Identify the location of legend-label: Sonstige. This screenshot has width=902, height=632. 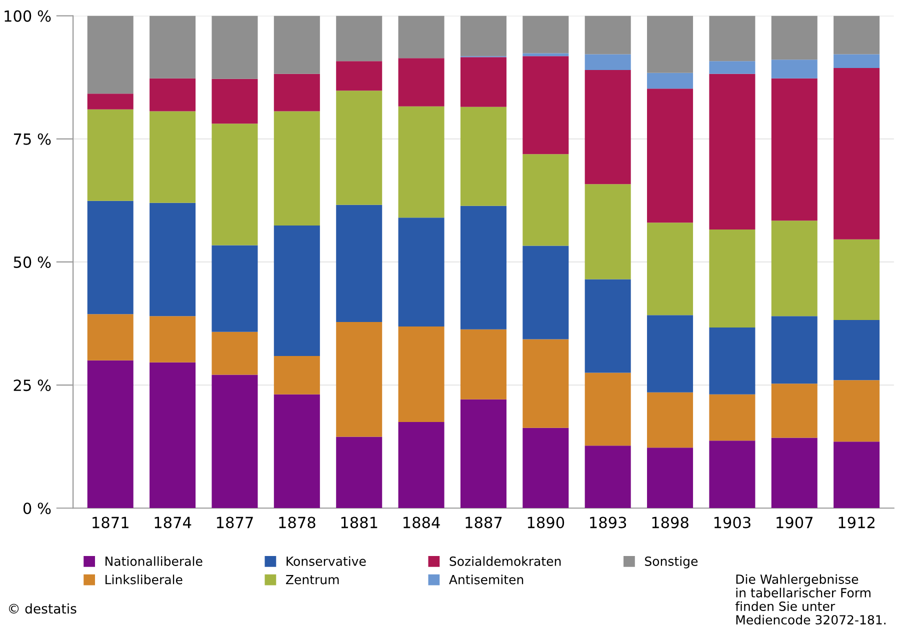
(671, 562).